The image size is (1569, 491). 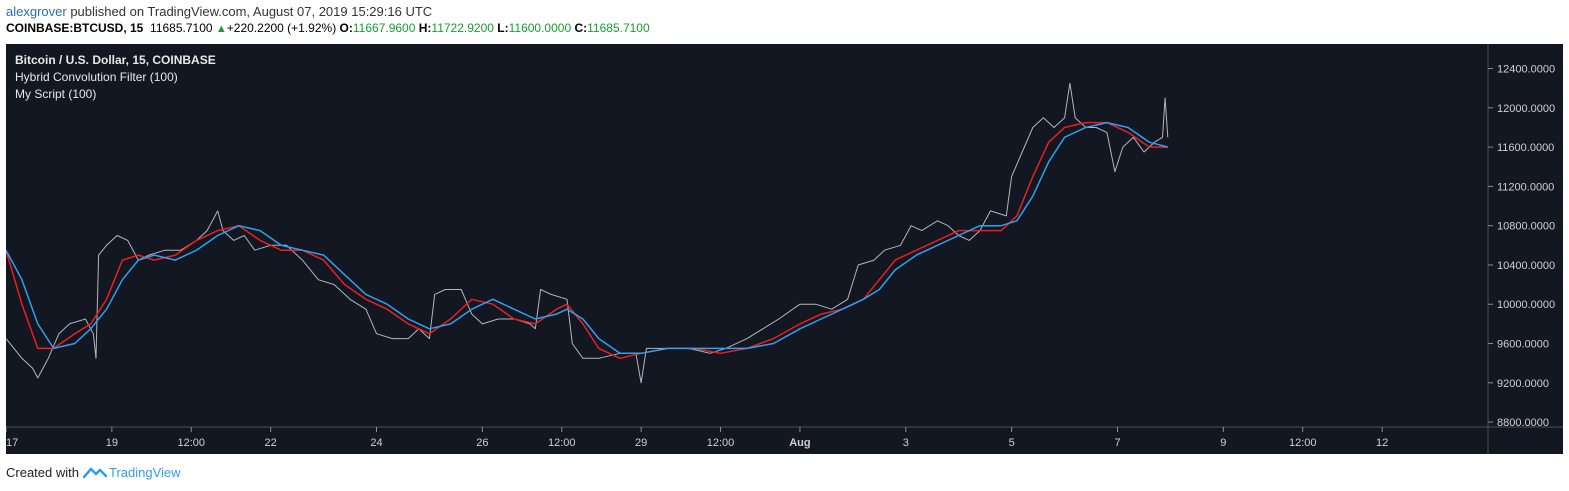 What do you see at coordinates (115, 60) in the screenshot?
I see `chart-title: Bitcoin / U.S. Dollar, 15, COINBASE` at bounding box center [115, 60].